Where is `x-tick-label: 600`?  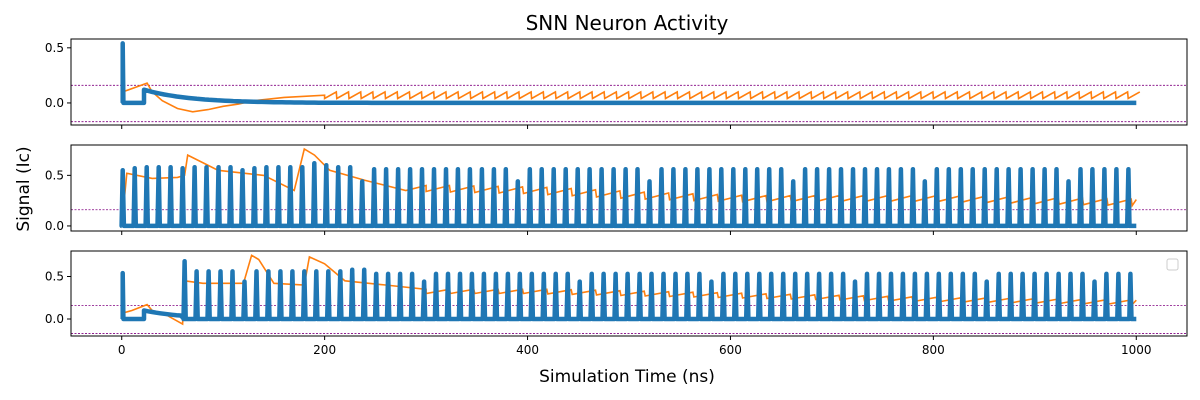 x-tick-label: 600 is located at coordinates (730, 350).